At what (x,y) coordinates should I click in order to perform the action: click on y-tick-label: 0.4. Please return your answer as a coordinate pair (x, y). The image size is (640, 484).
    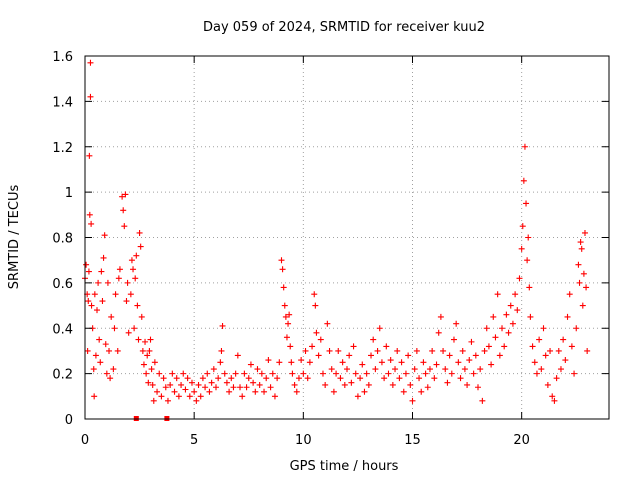
    Looking at the image, I should click on (62, 329).